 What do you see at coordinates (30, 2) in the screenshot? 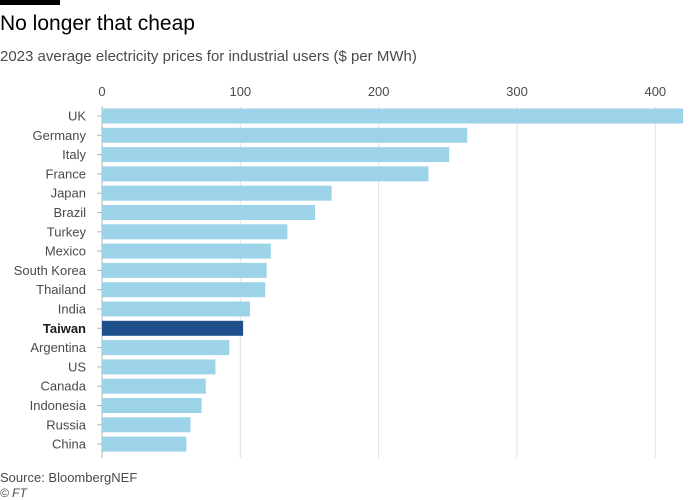
I see `header-accent-bar` at bounding box center [30, 2].